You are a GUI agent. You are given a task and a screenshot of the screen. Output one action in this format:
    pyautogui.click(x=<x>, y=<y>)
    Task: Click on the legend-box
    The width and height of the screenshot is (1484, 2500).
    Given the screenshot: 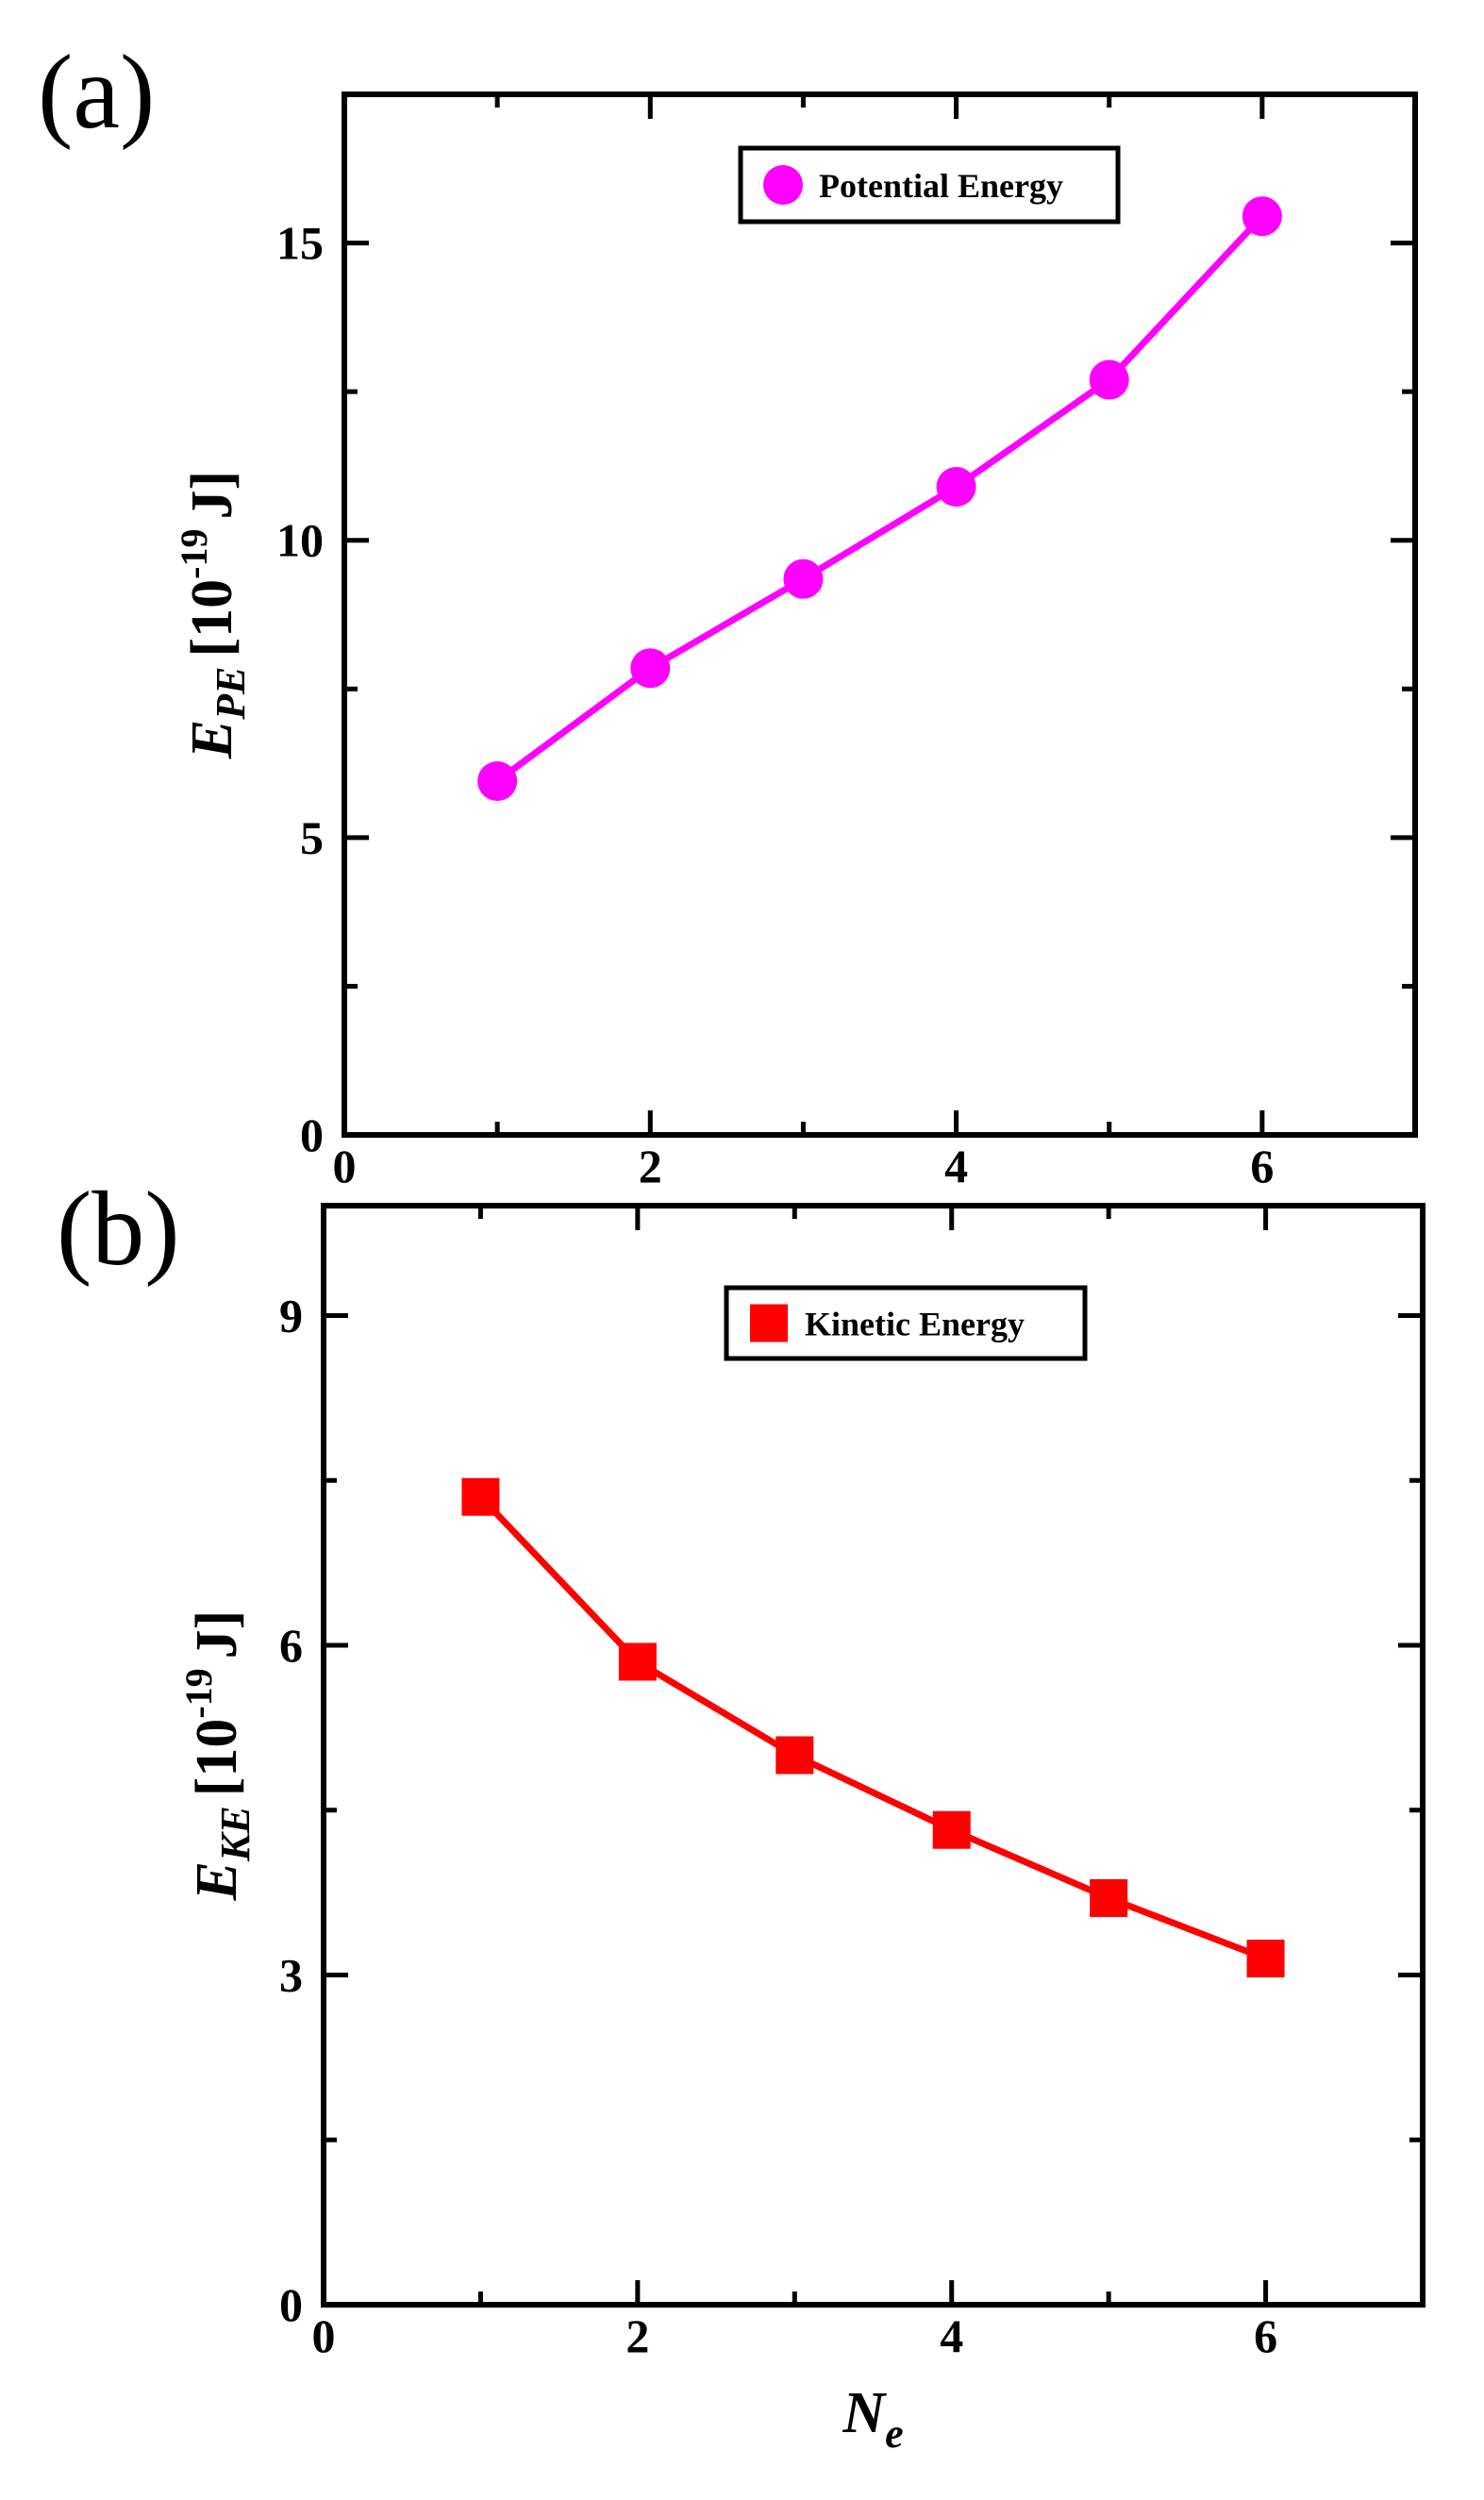 What is the action you would take?
    pyautogui.click(x=929, y=185)
    